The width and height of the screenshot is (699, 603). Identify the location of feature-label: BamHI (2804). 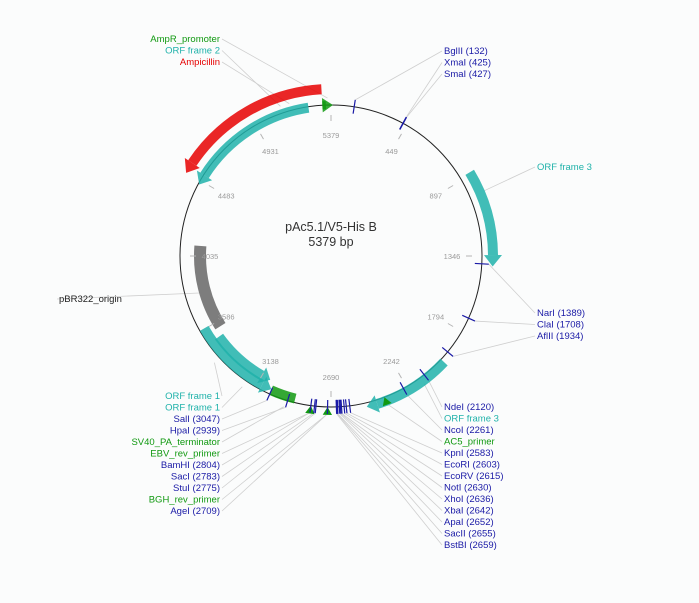
(190, 465).